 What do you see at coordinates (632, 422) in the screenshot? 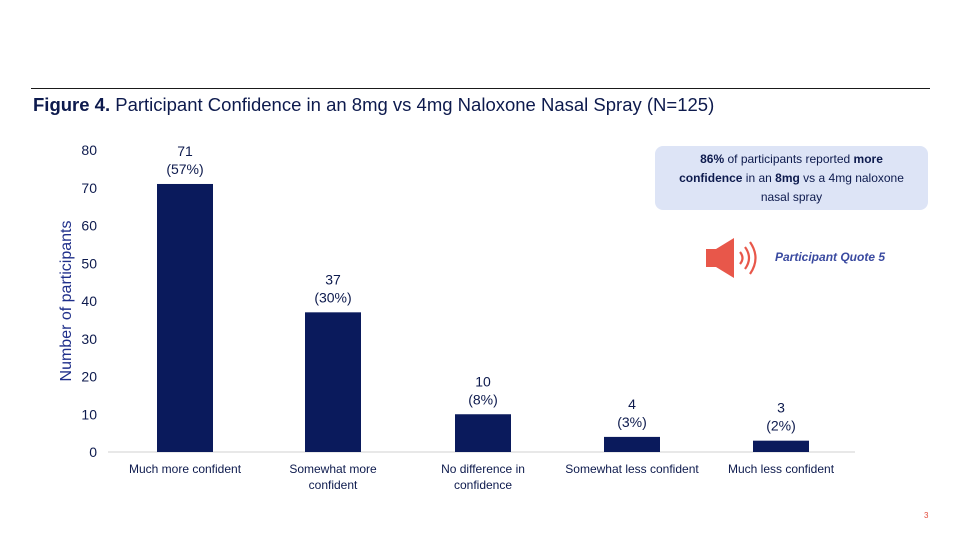
I see `bar-percent-label: (3%)` at bounding box center [632, 422].